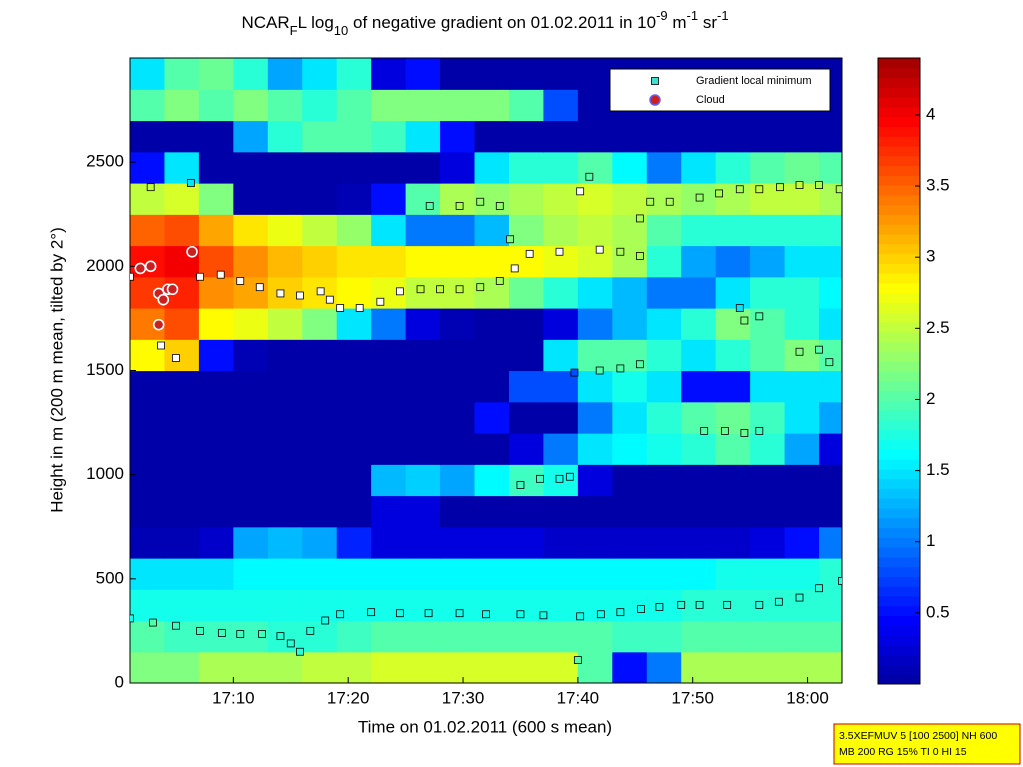  Describe the element at coordinates (119, 681) in the screenshot. I see `y-tick-label: 0` at that location.